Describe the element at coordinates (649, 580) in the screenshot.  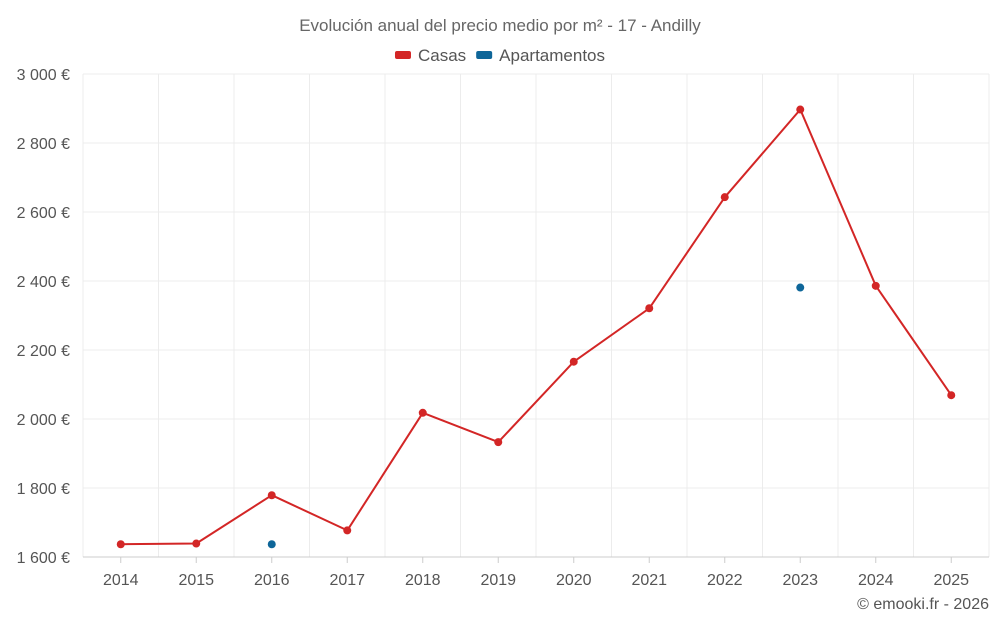
I see `x-tick-label: 2021` at that location.